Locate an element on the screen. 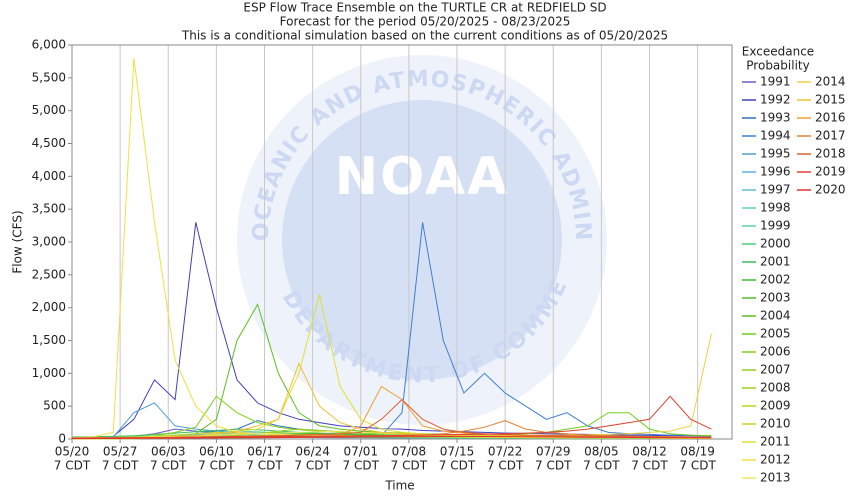 Image resolution: width=850 pixels, height=500 pixels. x-tick-label: 06/10 is located at coordinates (216, 452).